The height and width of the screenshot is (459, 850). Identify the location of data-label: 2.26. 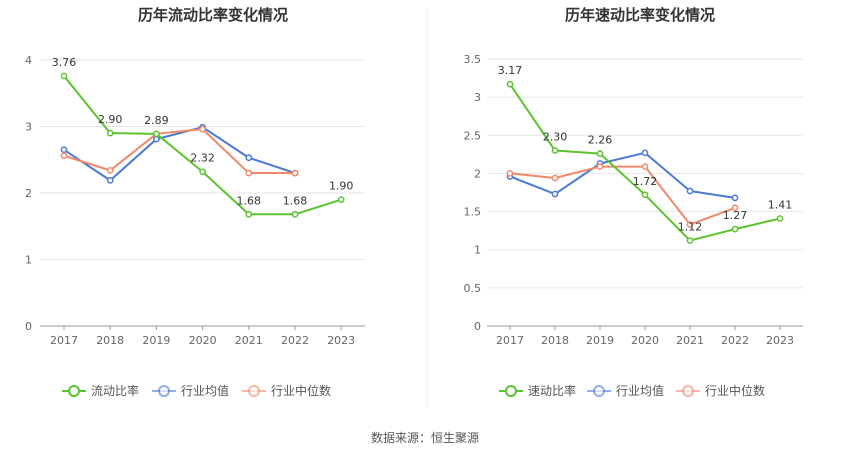
(600, 140).